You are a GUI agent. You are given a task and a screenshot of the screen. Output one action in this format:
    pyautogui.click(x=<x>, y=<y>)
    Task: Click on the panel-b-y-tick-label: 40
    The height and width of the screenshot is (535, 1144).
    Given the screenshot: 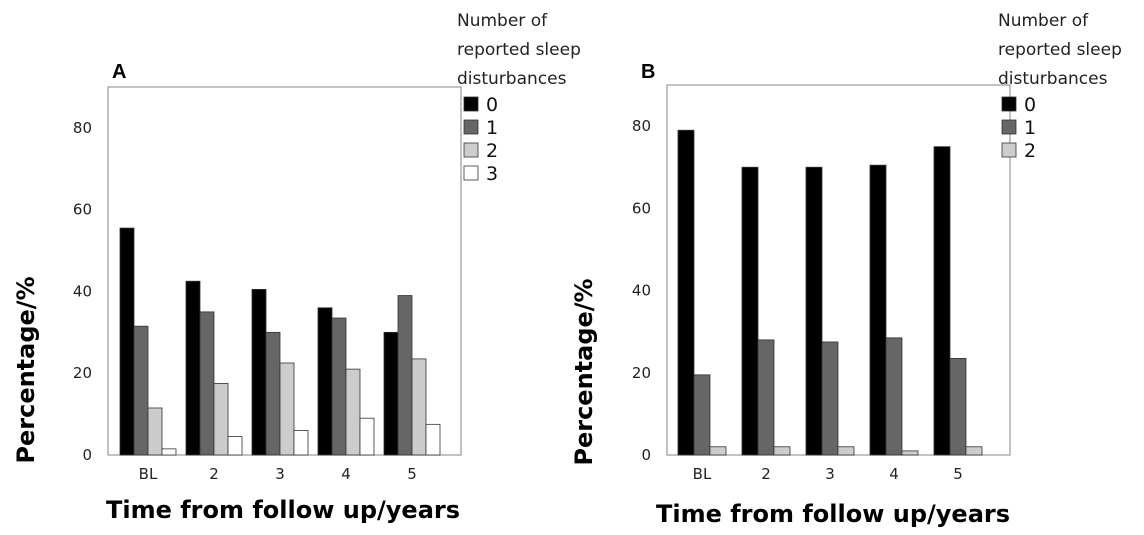 What is the action you would take?
    pyautogui.click(x=641, y=291)
    